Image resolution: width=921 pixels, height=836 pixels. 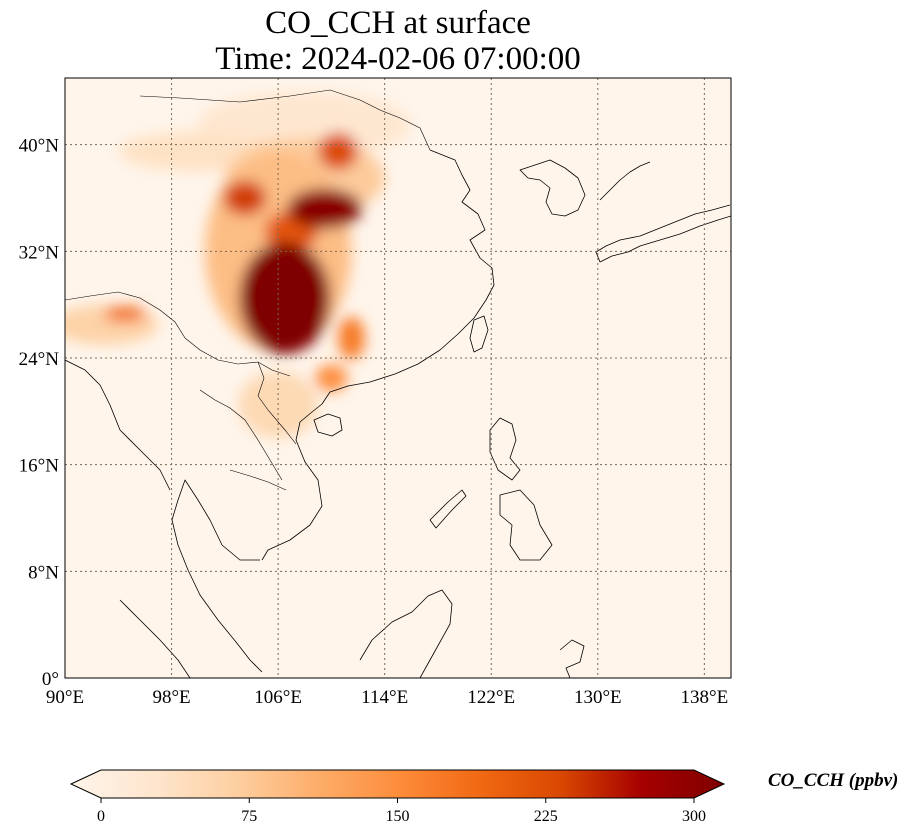 I want to click on lon-tick-label: 130°E, so click(x=598, y=697).